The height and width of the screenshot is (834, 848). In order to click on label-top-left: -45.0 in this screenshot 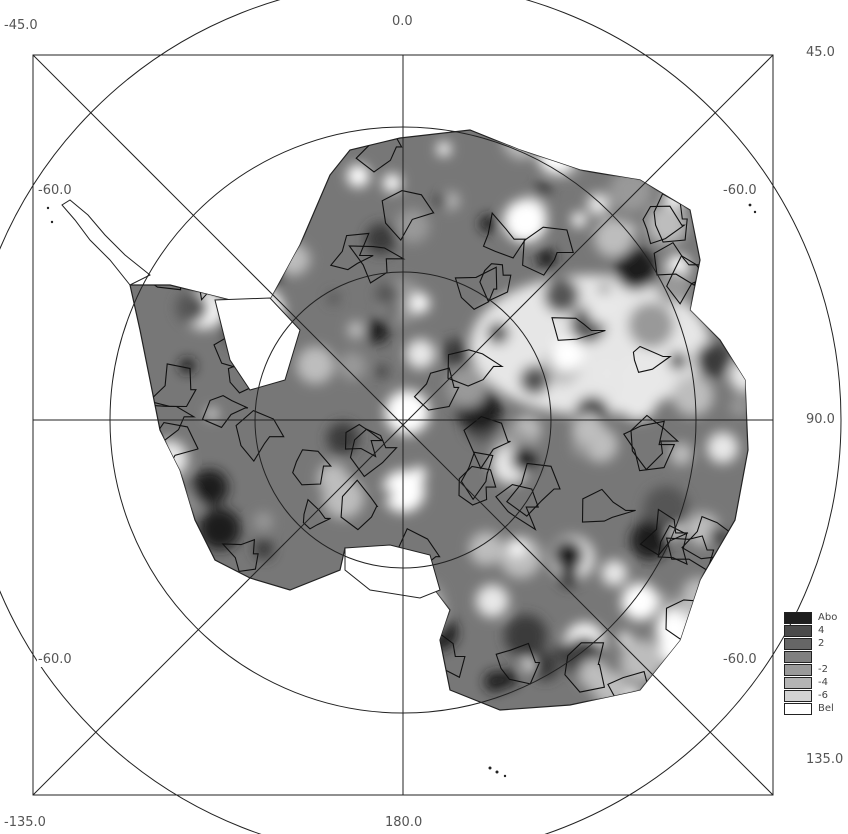, I will do `click(21, 25)`.